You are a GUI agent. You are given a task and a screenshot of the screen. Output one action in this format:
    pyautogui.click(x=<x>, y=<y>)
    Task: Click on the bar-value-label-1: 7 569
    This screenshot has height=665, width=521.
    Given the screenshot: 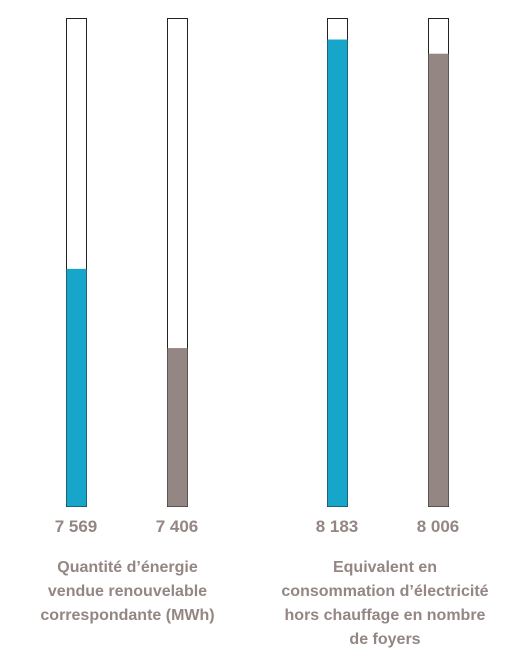 What is the action you would take?
    pyautogui.click(x=76, y=526)
    